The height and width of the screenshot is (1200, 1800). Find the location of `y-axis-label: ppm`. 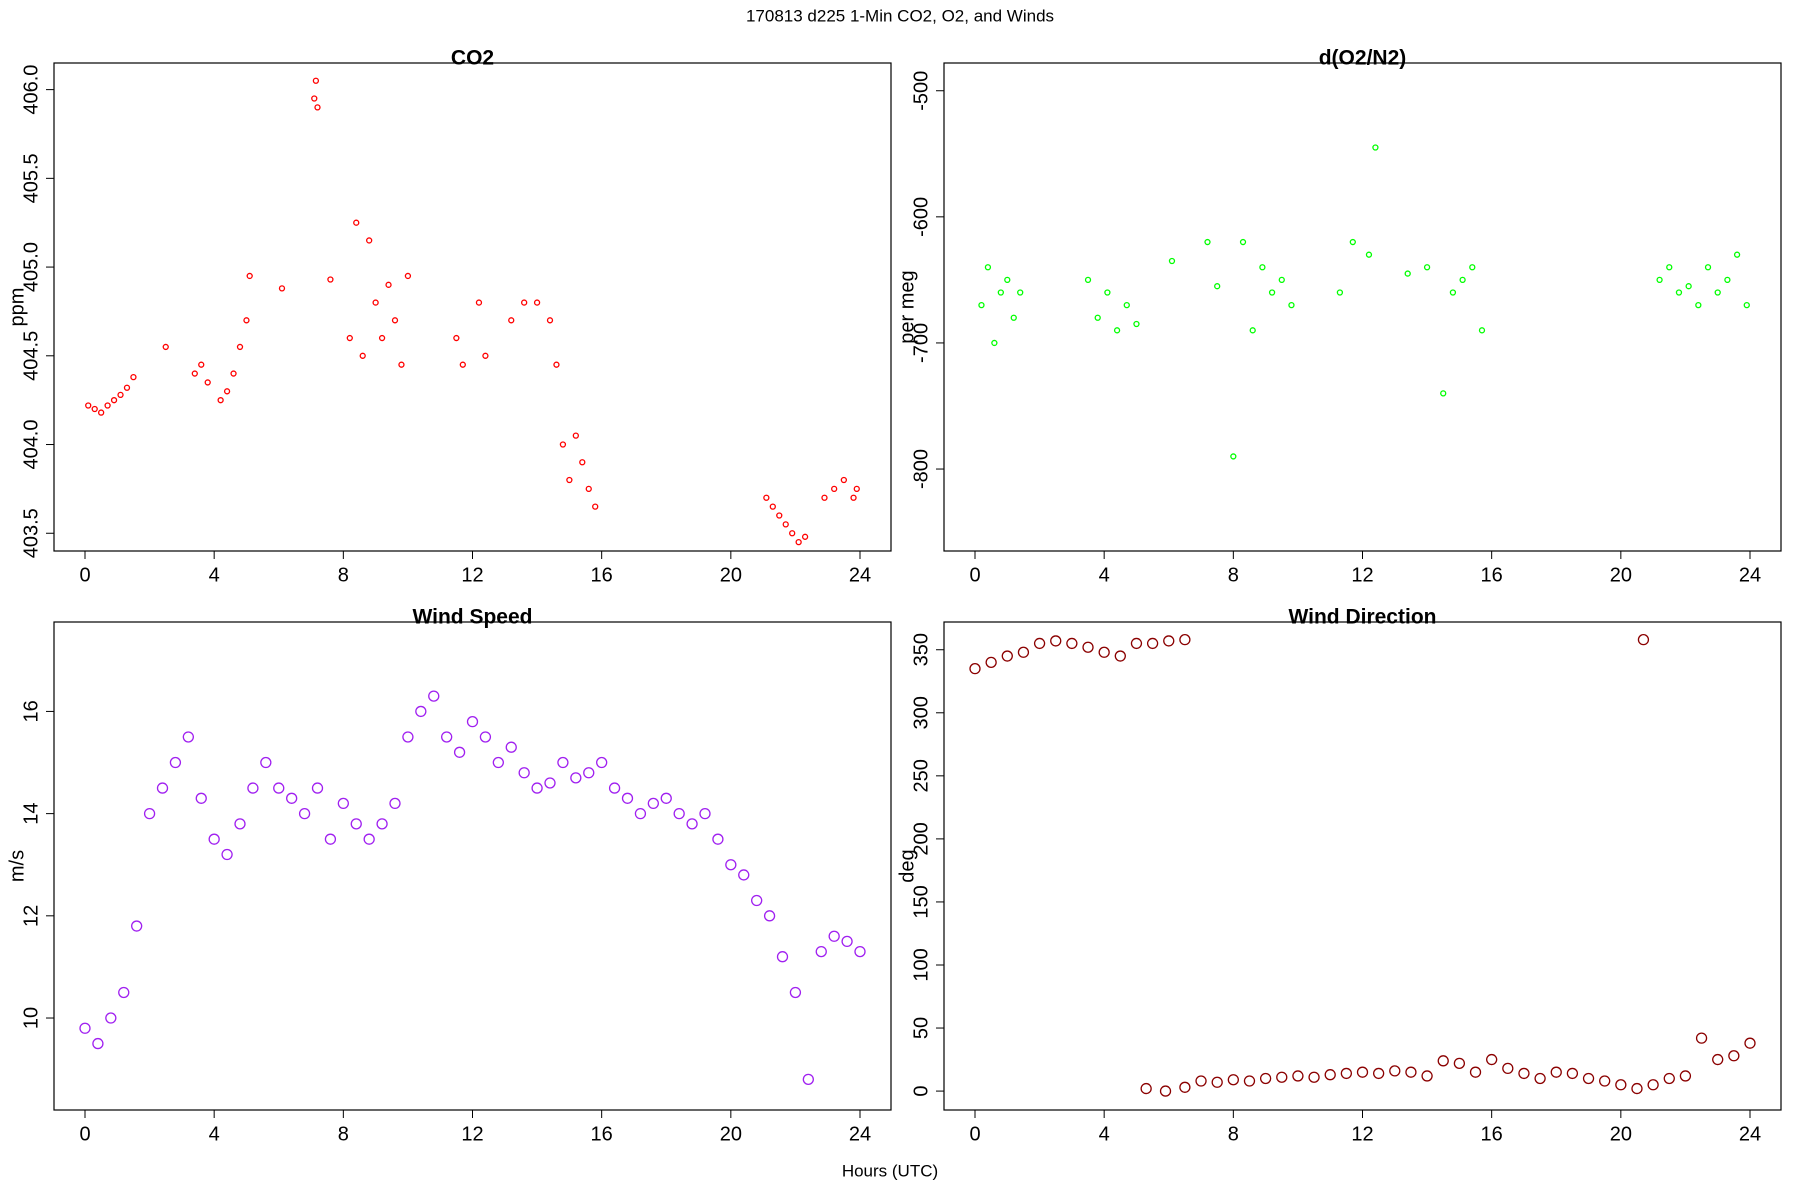

y-axis-label: ppm is located at coordinates (17, 307).